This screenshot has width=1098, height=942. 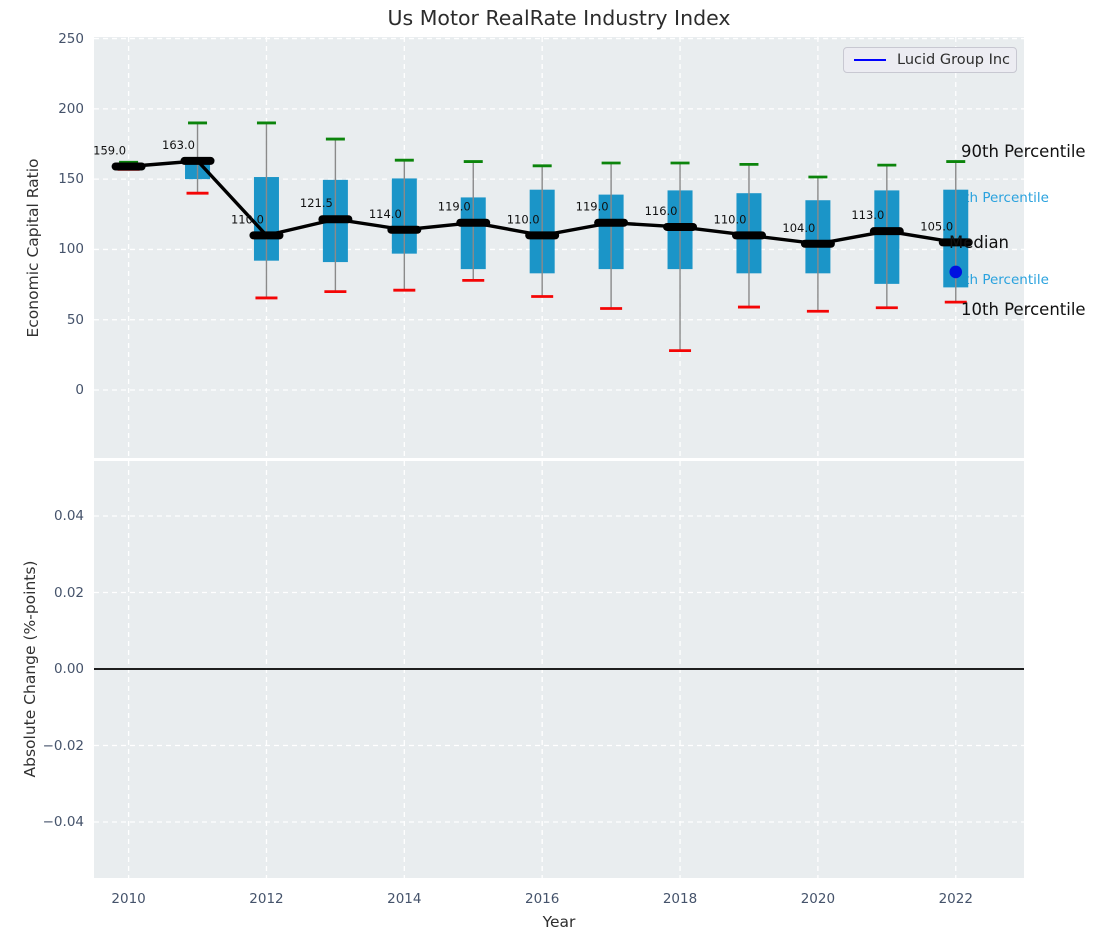 What do you see at coordinates (870, 60) in the screenshot?
I see `legend-line-sample-icon` at bounding box center [870, 60].